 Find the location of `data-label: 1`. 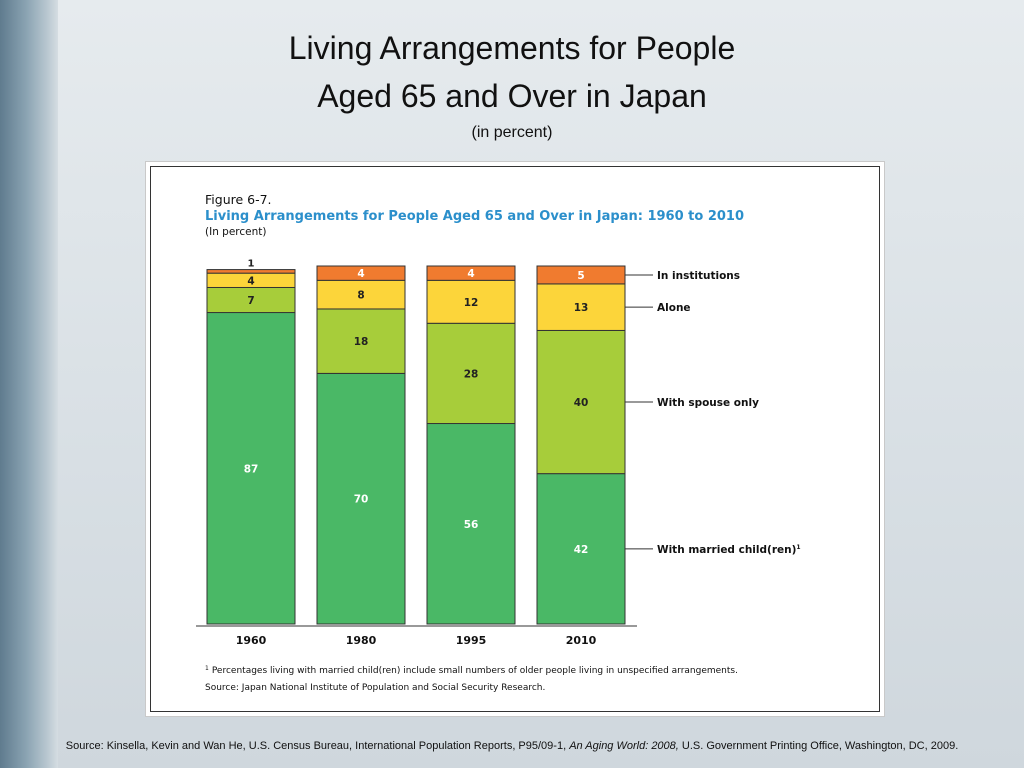

data-label: 1 is located at coordinates (251, 264).